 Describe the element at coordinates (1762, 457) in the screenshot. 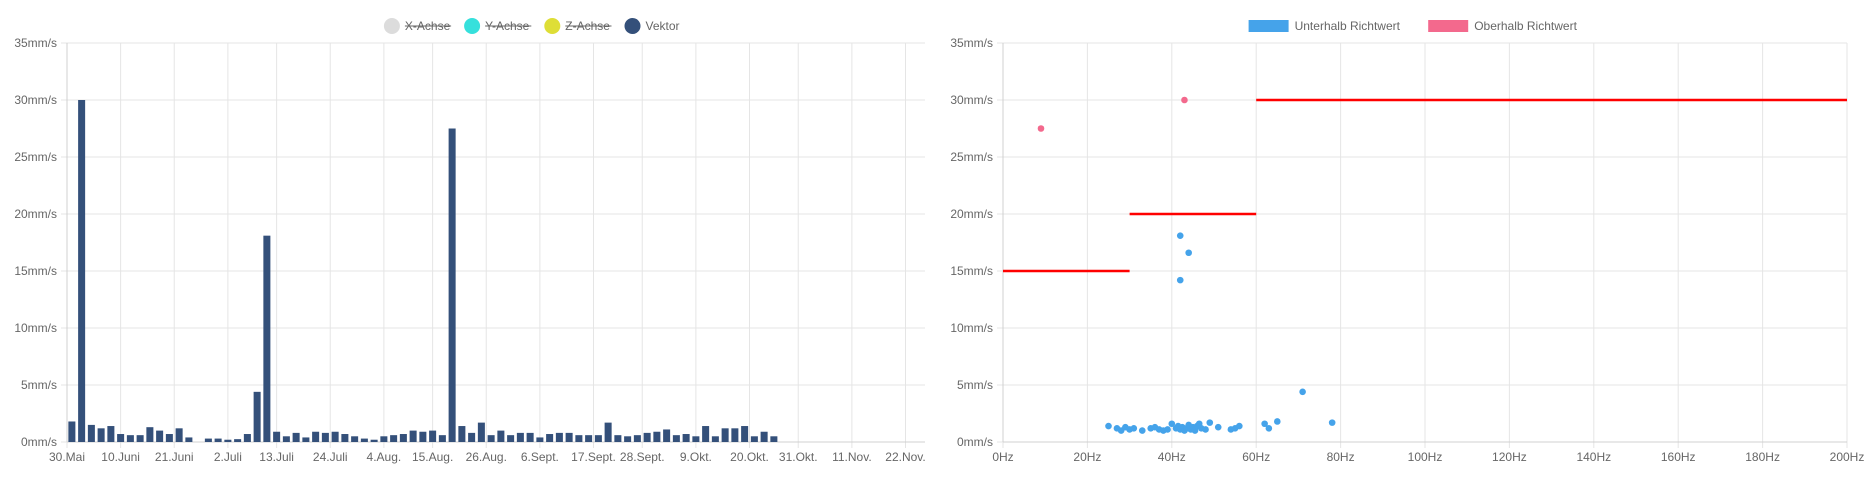

I see `right-x-tick-label: 180Hz` at that location.